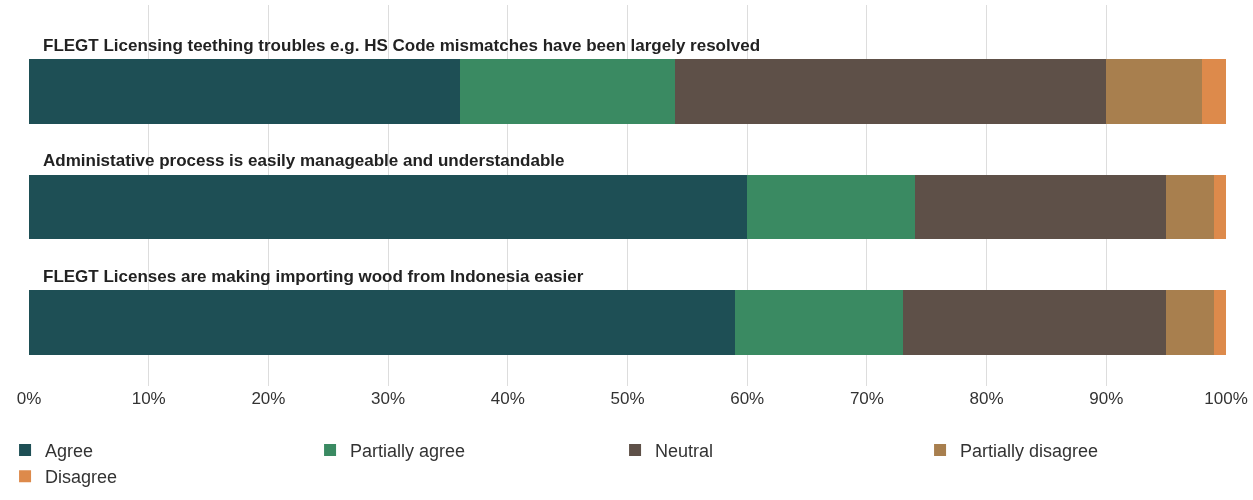  What do you see at coordinates (866, 398) in the screenshot?
I see `x-tick-label: 70%` at bounding box center [866, 398].